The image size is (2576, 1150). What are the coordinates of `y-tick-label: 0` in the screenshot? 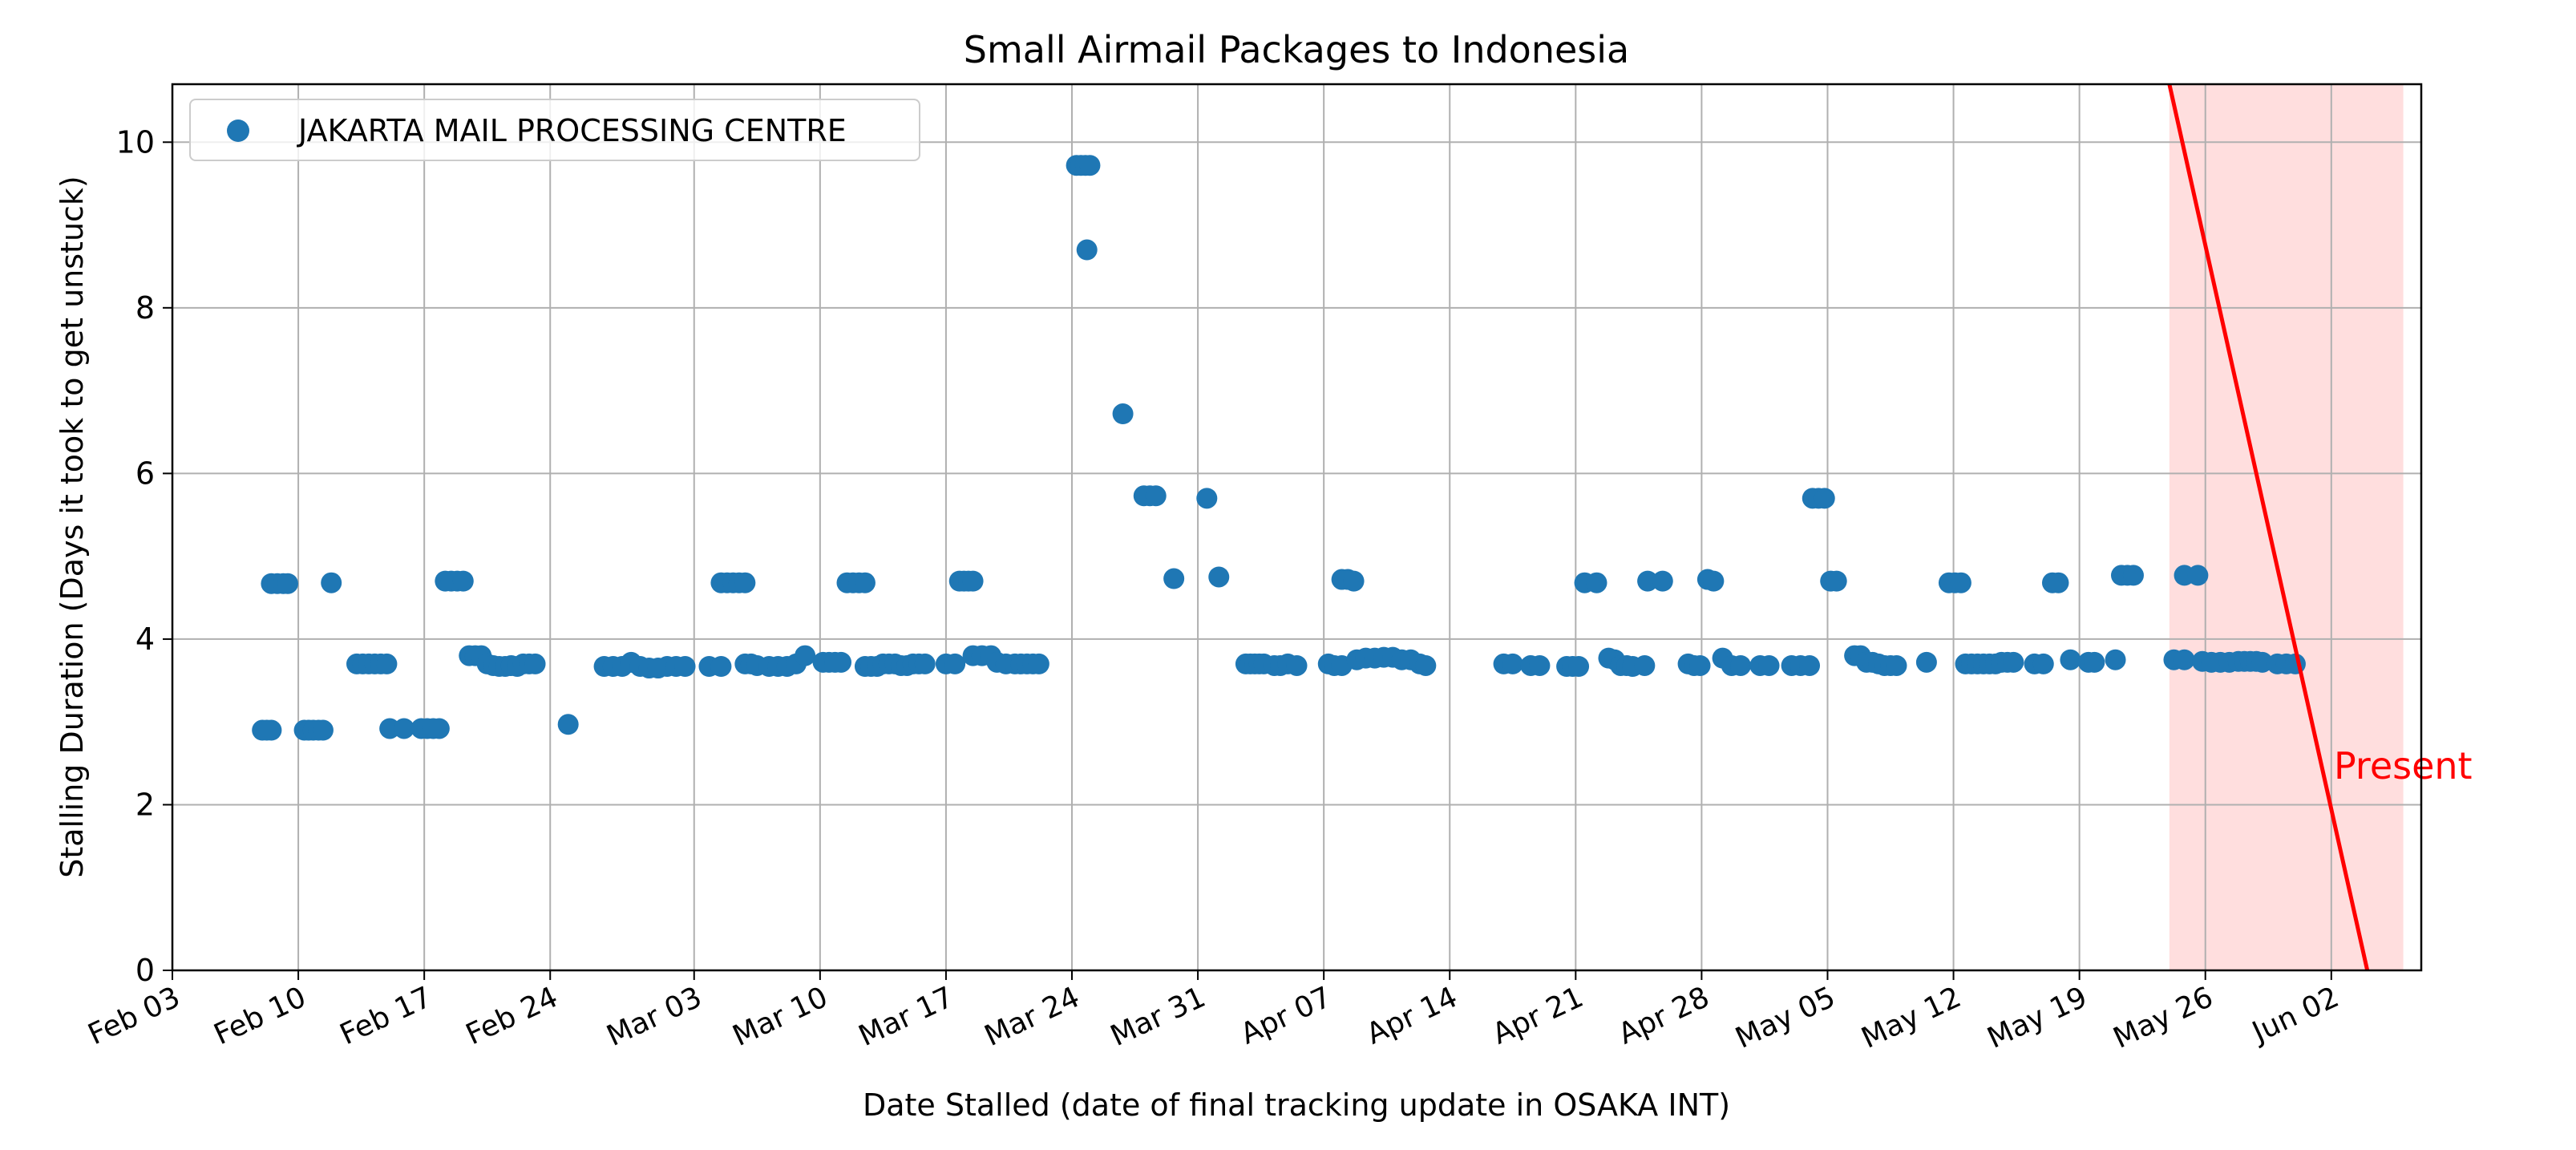 It's located at (145, 971).